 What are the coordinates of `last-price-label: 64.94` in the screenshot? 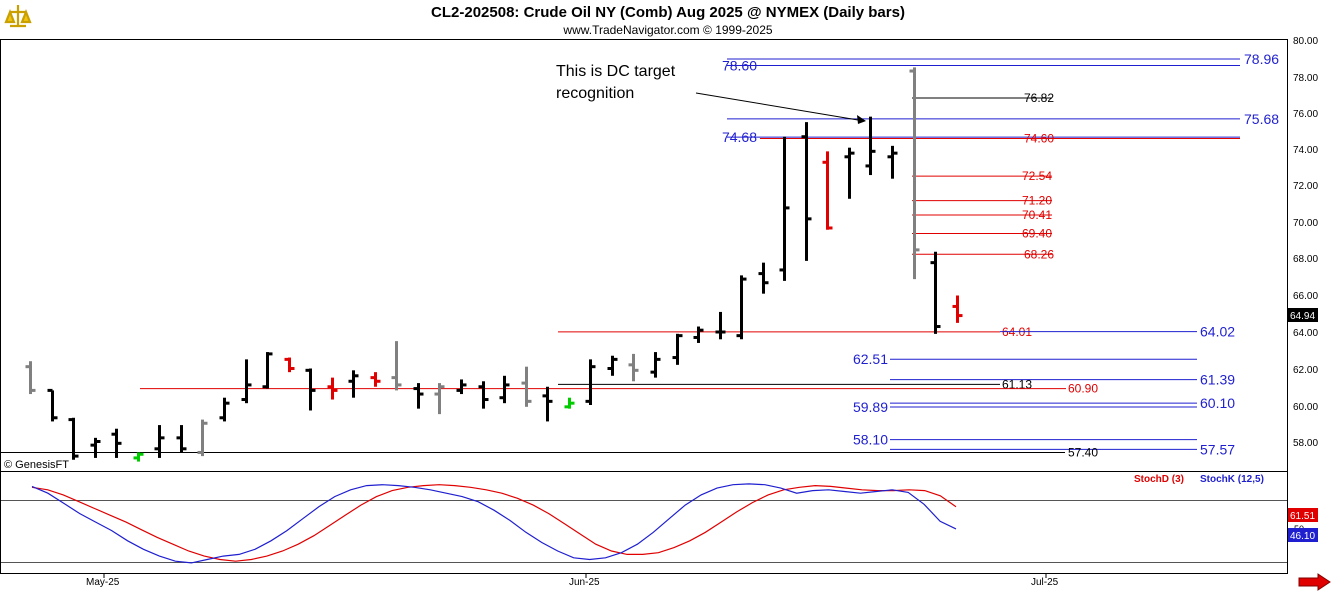 It's located at (1302, 316).